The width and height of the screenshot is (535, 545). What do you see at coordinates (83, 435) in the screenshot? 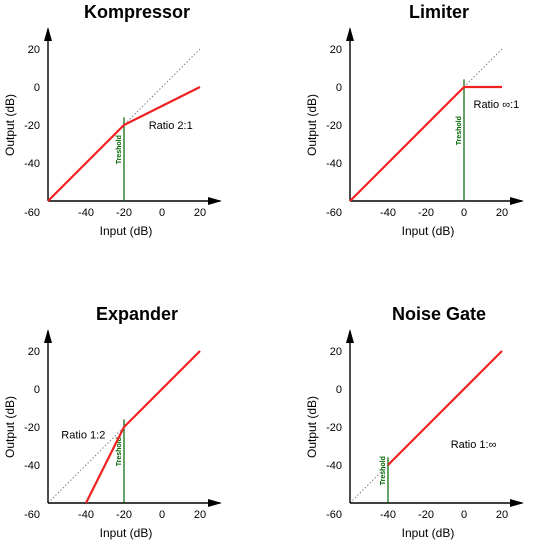
I see `ratio-label: Ratio 1:2` at bounding box center [83, 435].